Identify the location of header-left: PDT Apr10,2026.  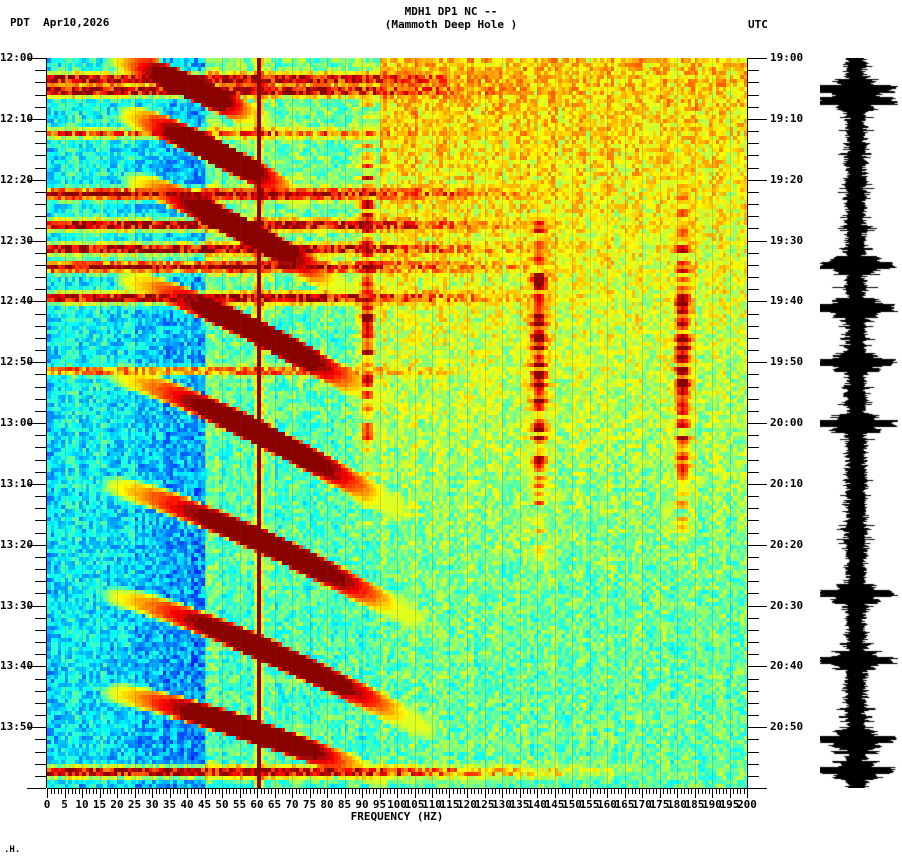
(59, 22).